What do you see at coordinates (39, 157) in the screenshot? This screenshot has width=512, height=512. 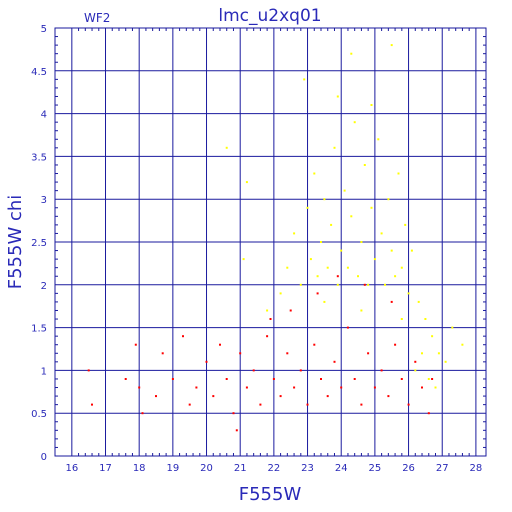 I see `y-tick-label: 3.5` at bounding box center [39, 157].